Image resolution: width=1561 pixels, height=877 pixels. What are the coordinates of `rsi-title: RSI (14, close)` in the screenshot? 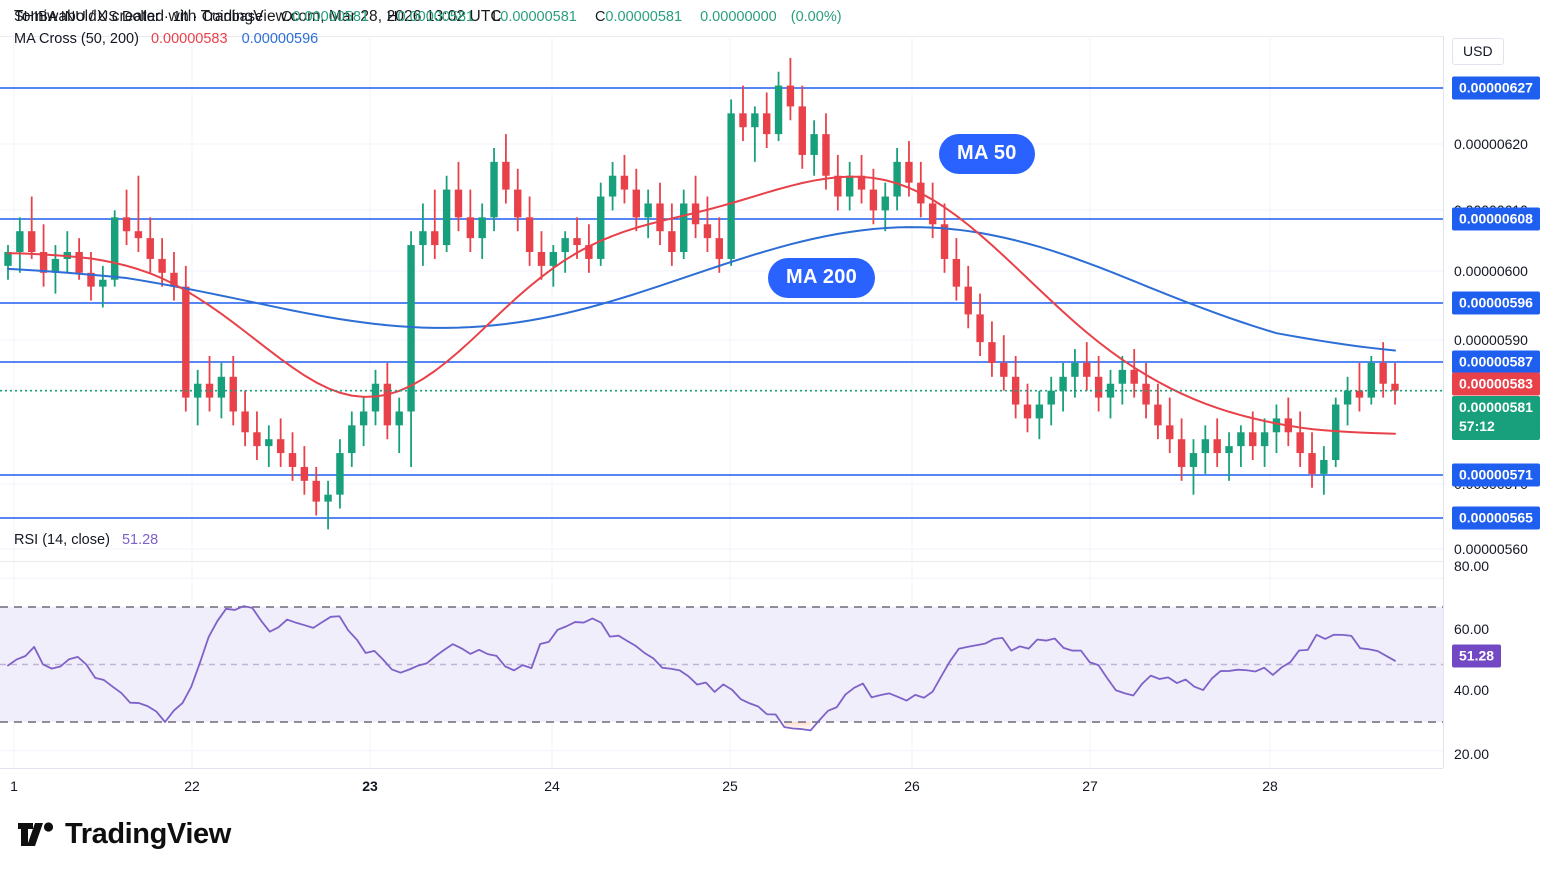 It's located at (62, 540).